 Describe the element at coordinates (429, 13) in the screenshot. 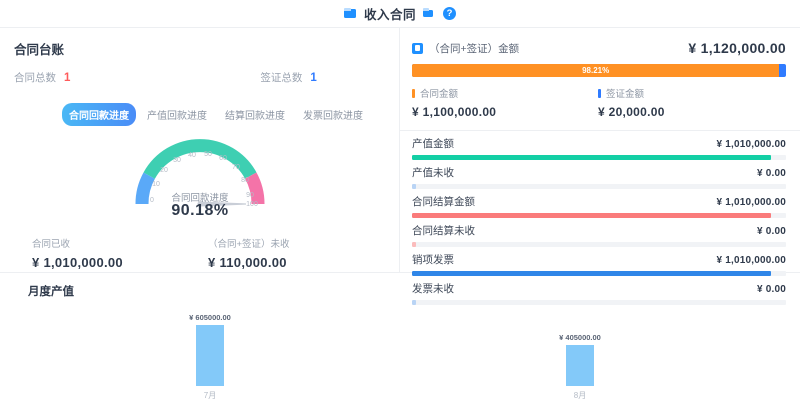

I see `tag-icon` at that location.